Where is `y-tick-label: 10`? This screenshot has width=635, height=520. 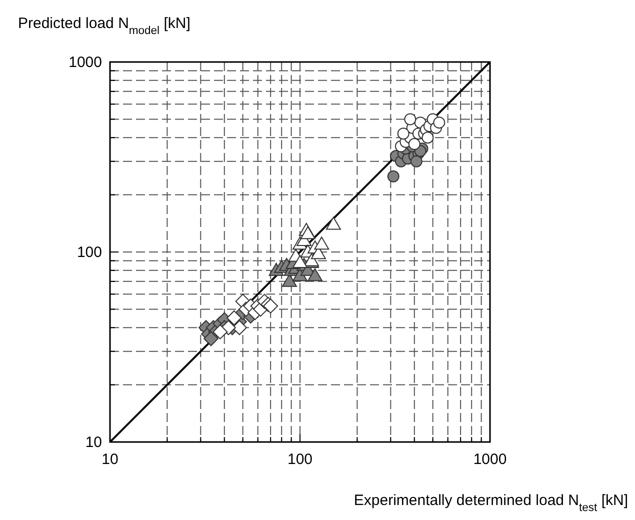 y-tick-label: 10 is located at coordinates (93, 442).